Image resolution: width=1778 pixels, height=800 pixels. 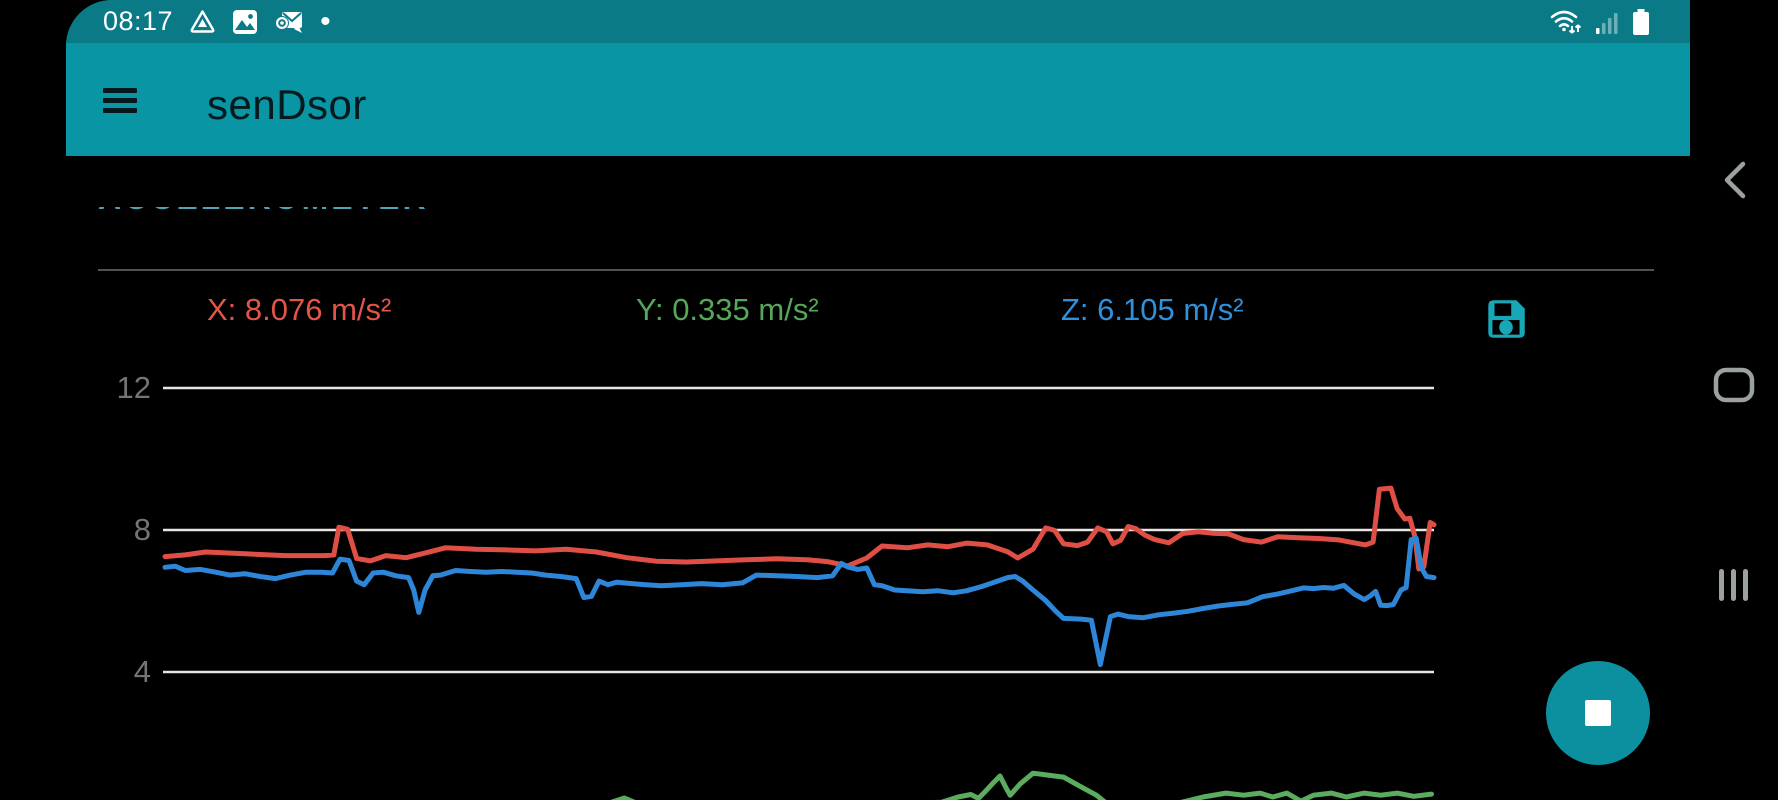 I want to click on back-button, so click(x=1734, y=180).